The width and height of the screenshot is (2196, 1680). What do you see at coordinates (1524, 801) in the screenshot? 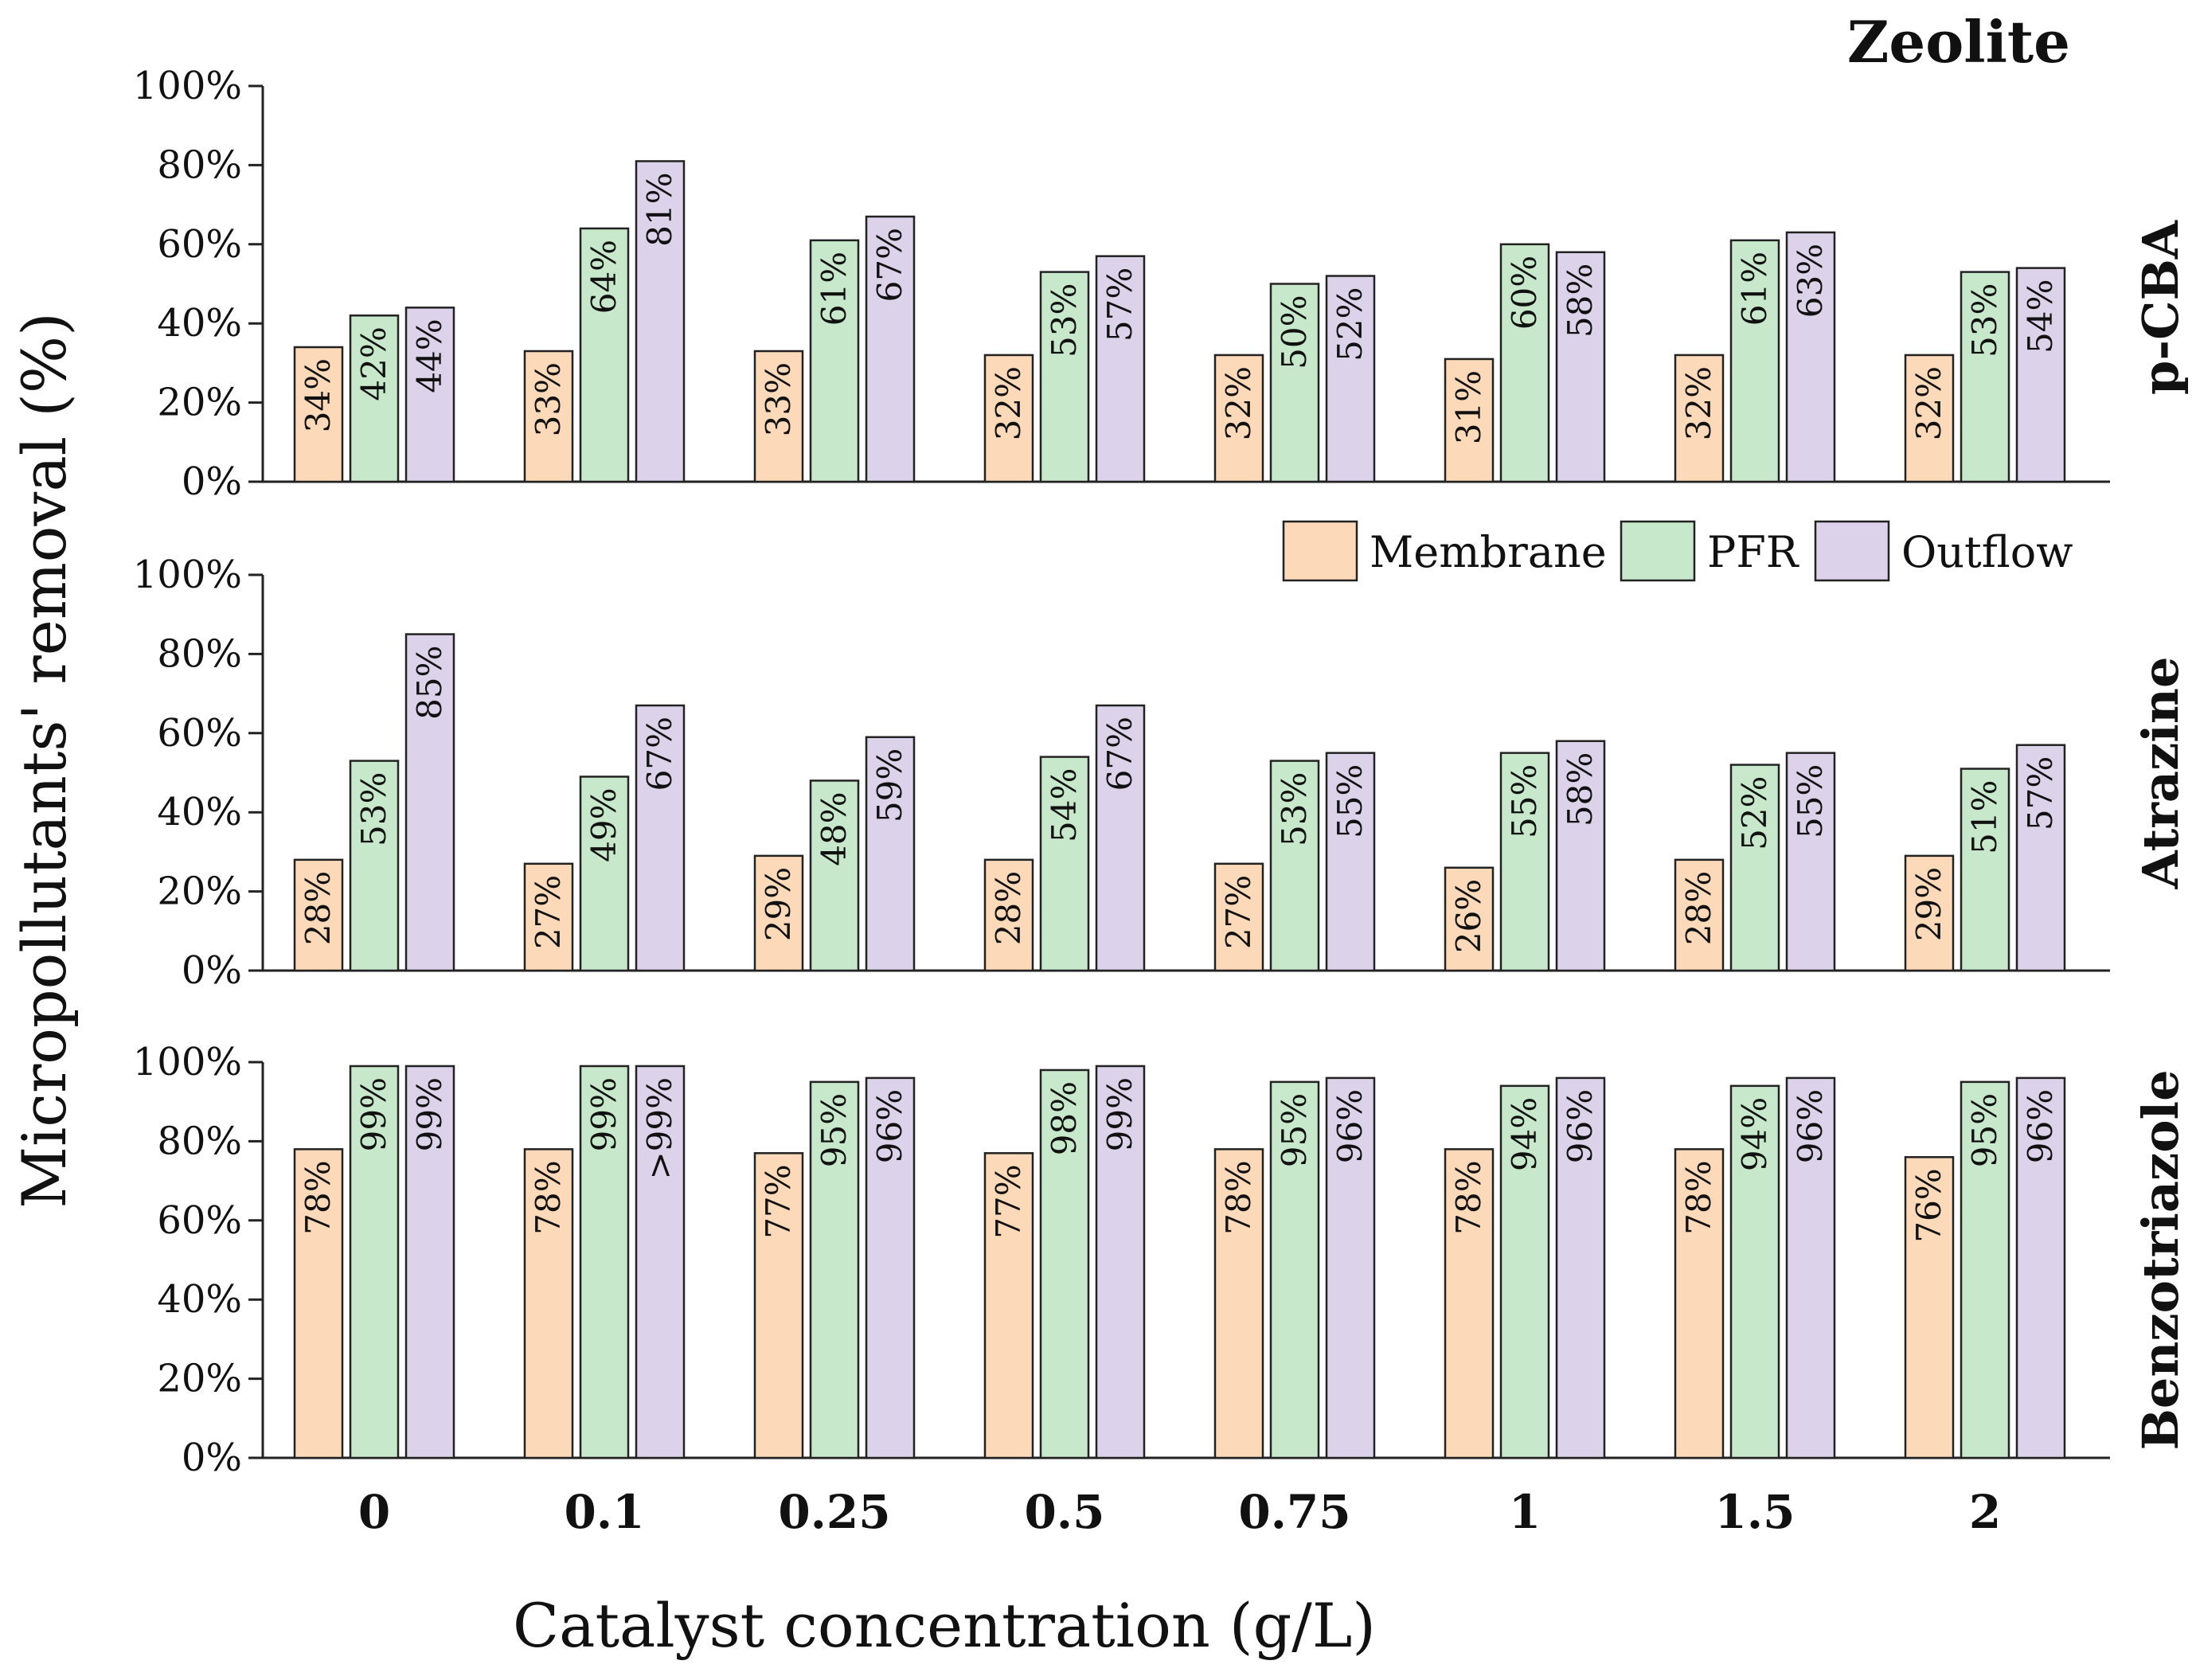
I see `bar-data-label: 55%` at bounding box center [1524, 801].